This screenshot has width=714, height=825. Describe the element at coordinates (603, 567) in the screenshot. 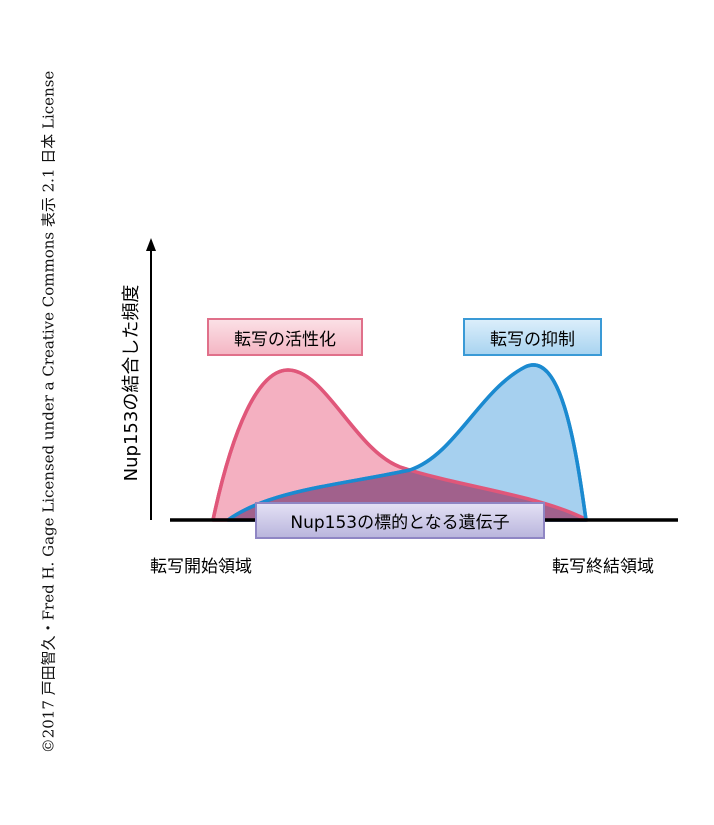

I see `x-axis-end-label: 転写終結領域` at that location.